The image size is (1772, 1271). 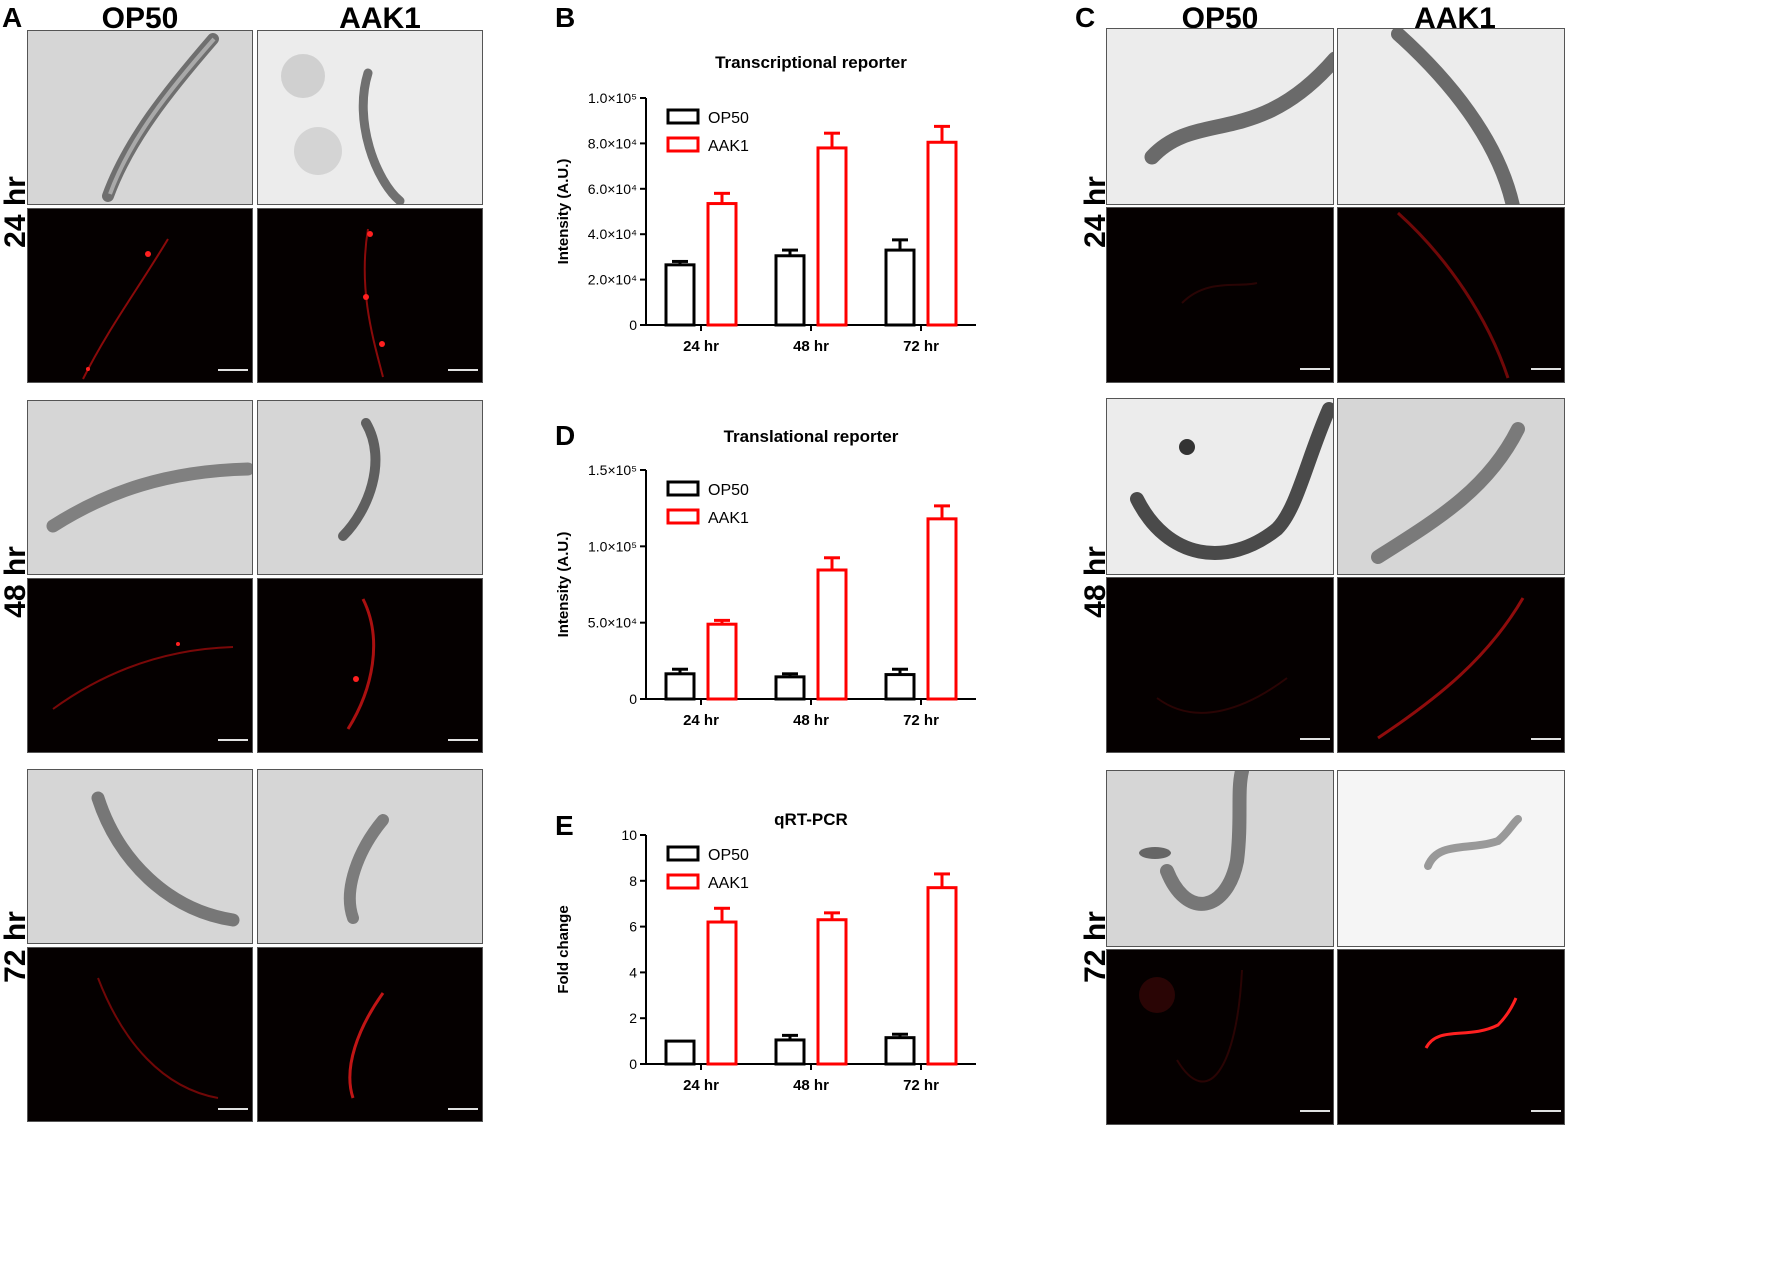 I want to click on micrograph-a-aak1-24hr-fluorescence, so click(x=370, y=295).